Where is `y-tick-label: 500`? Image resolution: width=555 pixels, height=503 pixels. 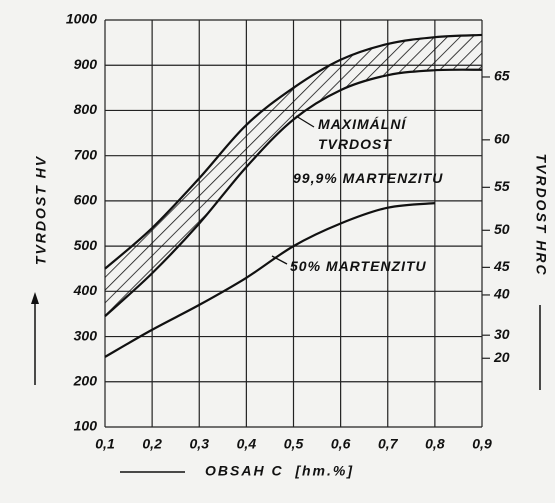
y-tick-label: 500 is located at coordinates (86, 245).